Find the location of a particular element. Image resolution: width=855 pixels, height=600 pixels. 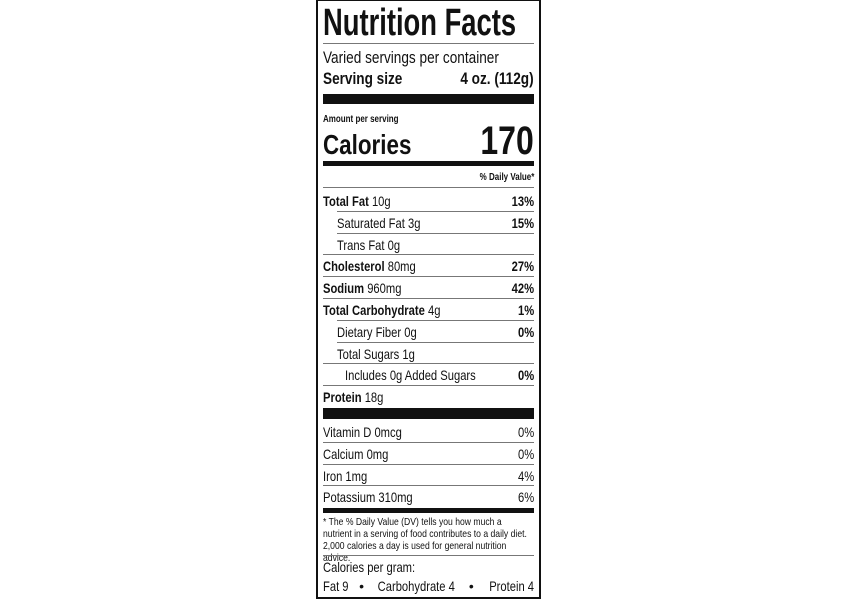

nutrient-row: Dietary Fiber 0g 0% is located at coordinates (428, 332).